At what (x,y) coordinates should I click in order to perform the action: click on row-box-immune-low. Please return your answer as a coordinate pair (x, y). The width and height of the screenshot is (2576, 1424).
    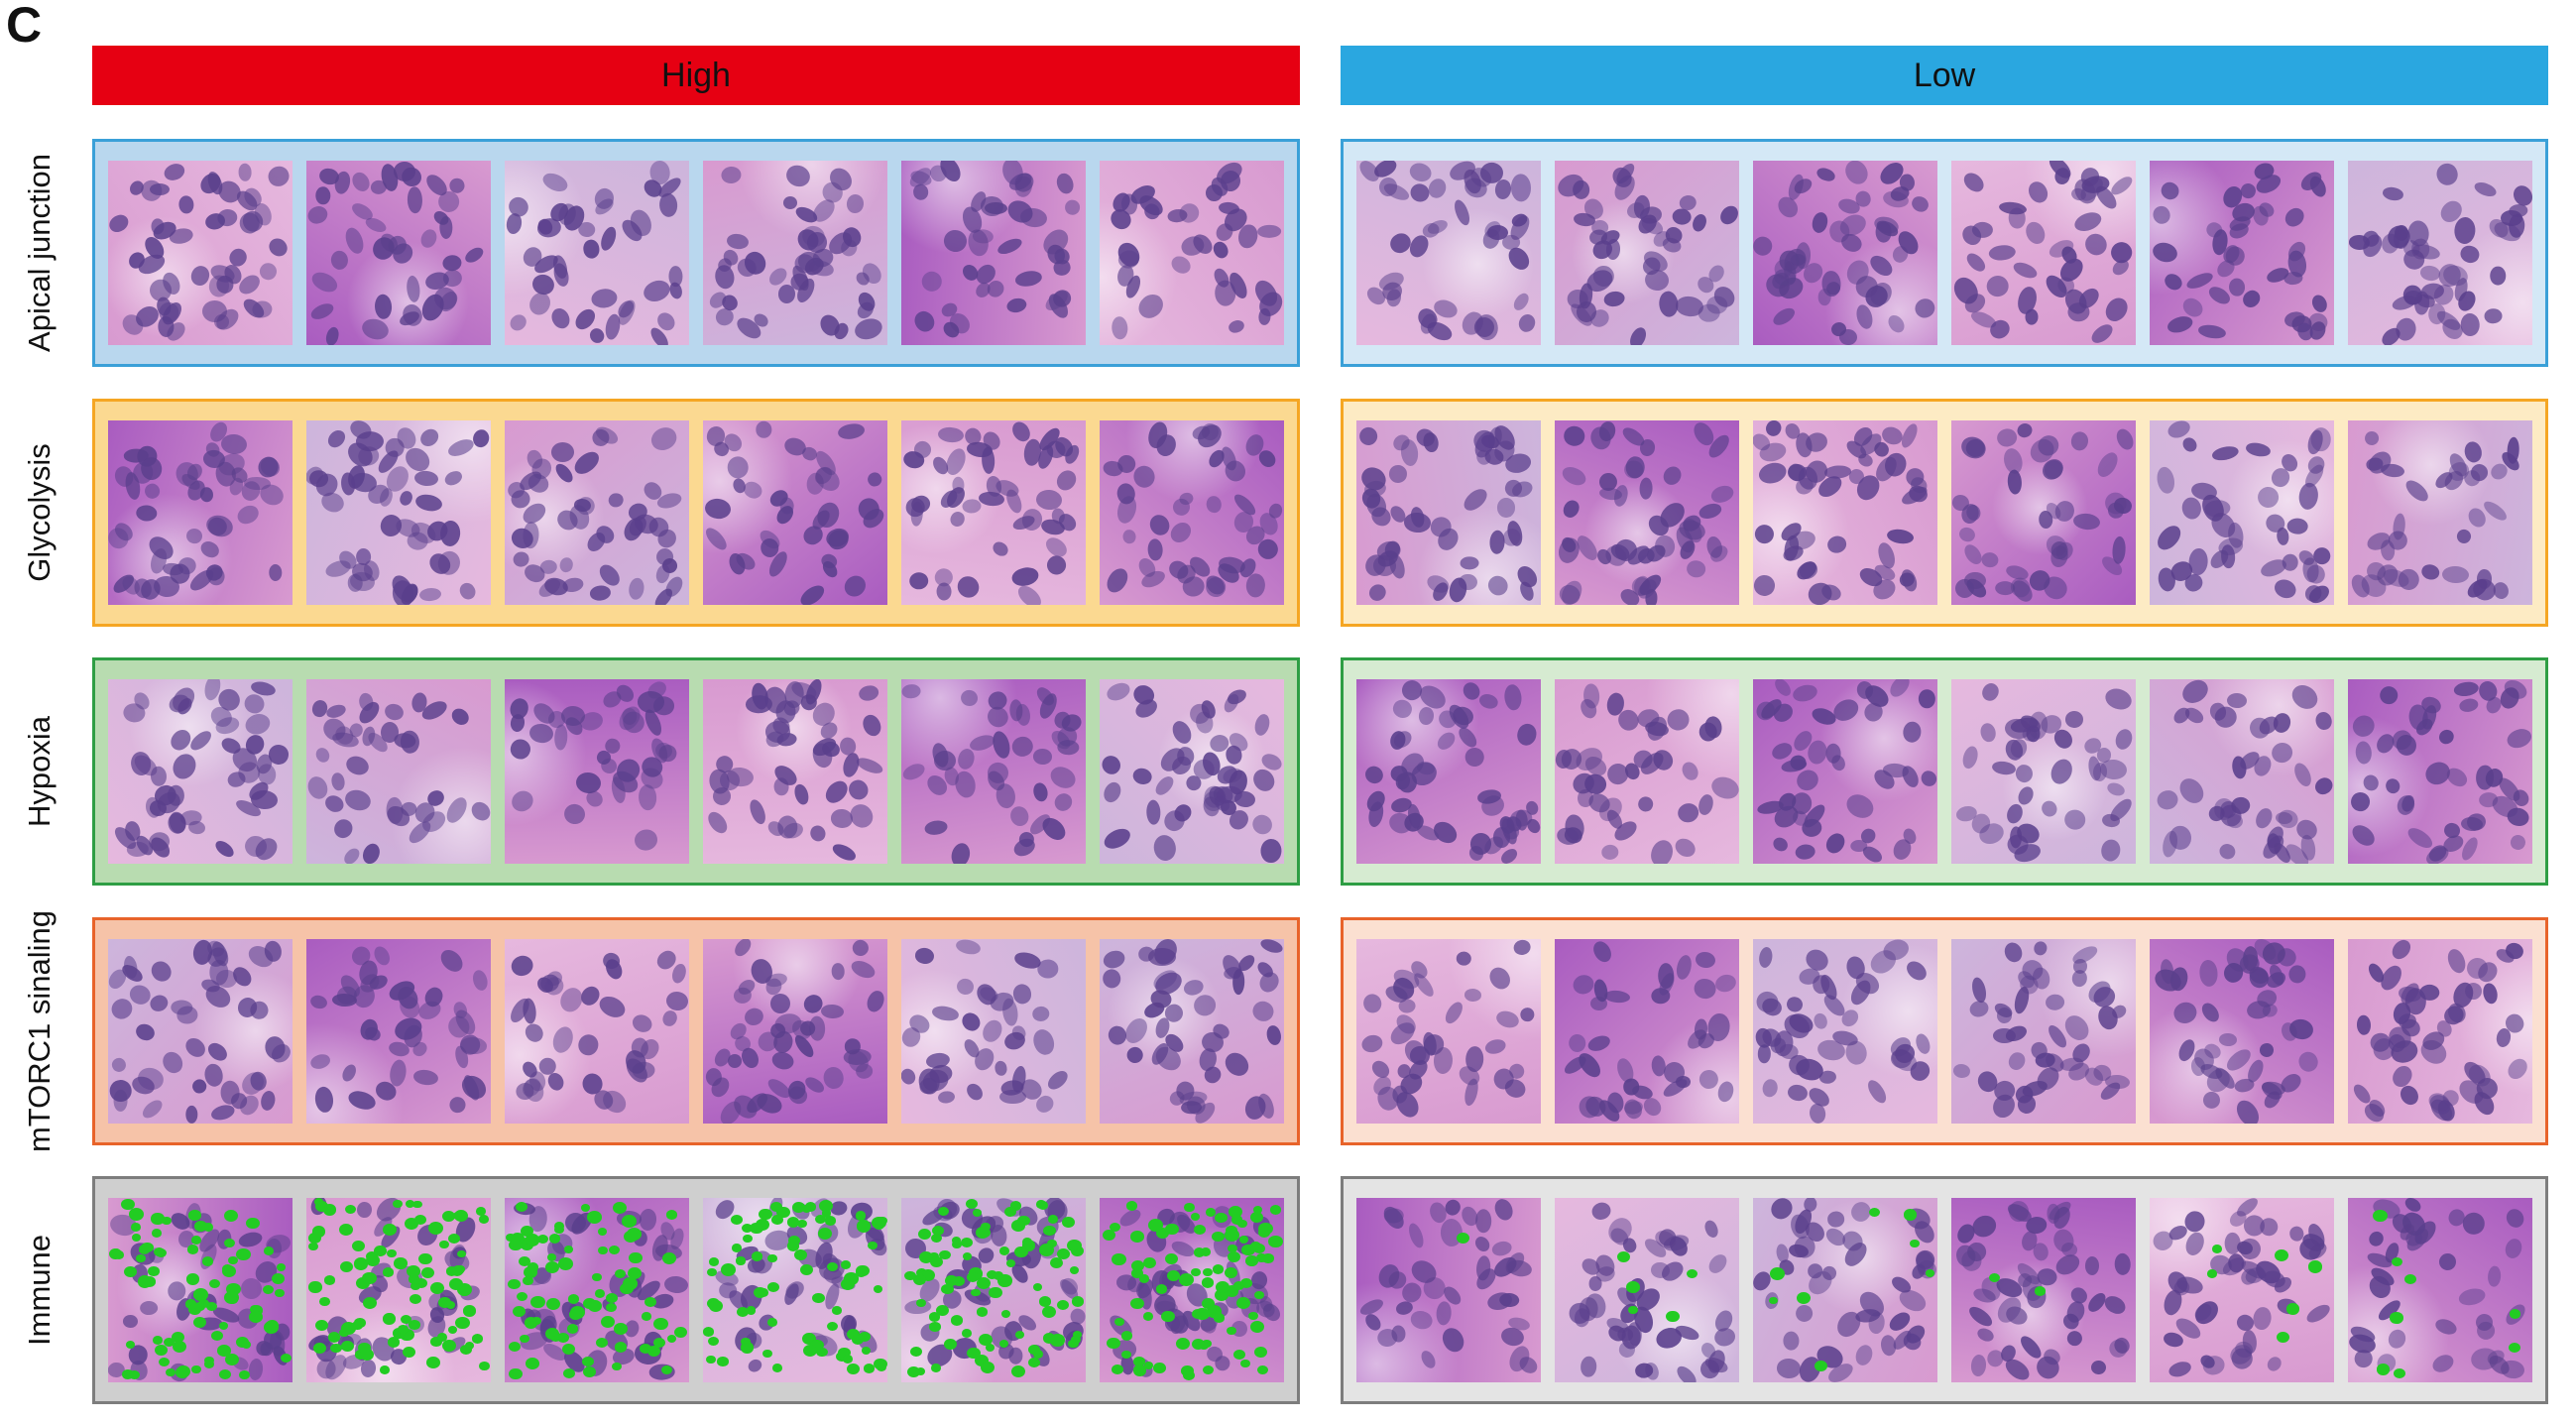
    Looking at the image, I should click on (1944, 1290).